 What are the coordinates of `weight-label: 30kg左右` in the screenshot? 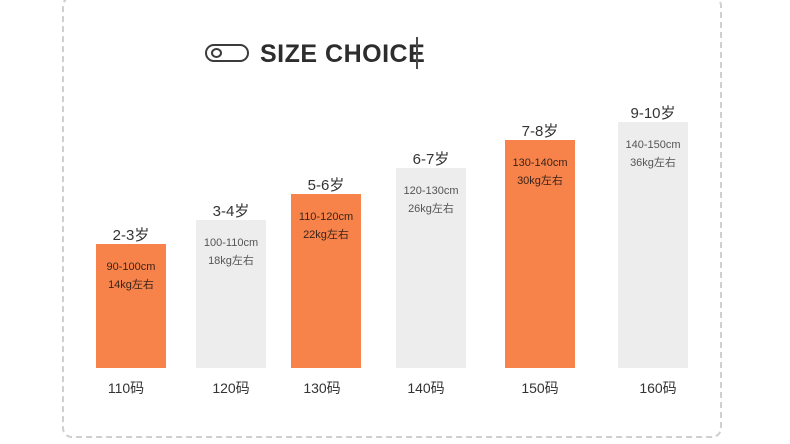 It's located at (540, 181).